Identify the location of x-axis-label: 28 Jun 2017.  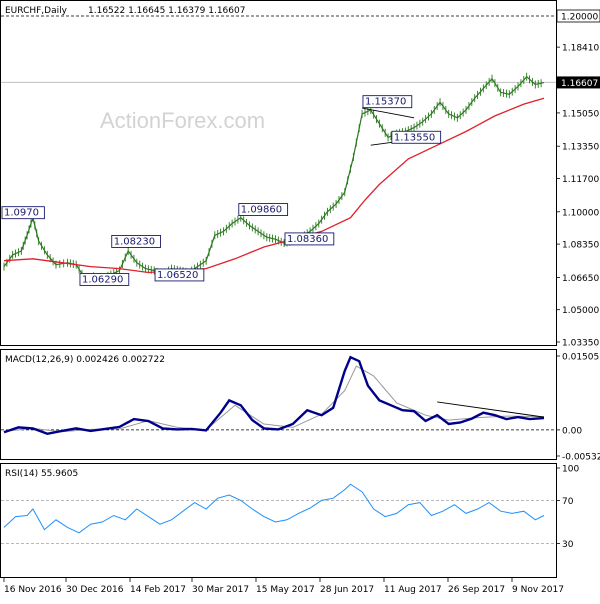
(347, 590).